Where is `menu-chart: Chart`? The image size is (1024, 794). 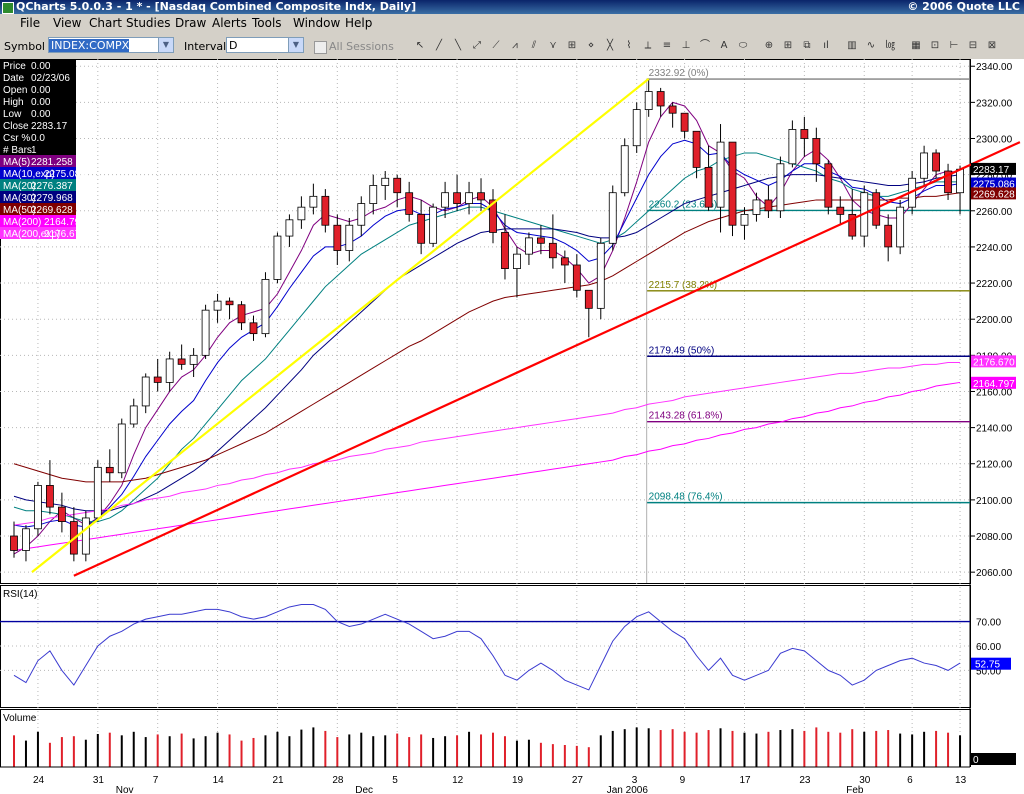
menu-chart: Chart is located at coordinates (105, 23).